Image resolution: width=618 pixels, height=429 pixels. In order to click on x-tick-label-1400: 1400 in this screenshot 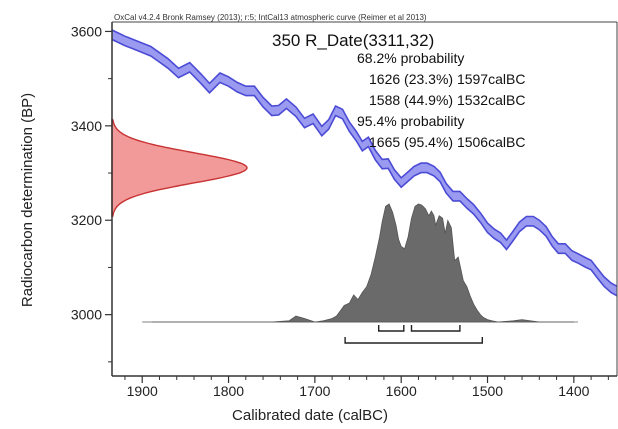, I will do `click(573, 391)`.